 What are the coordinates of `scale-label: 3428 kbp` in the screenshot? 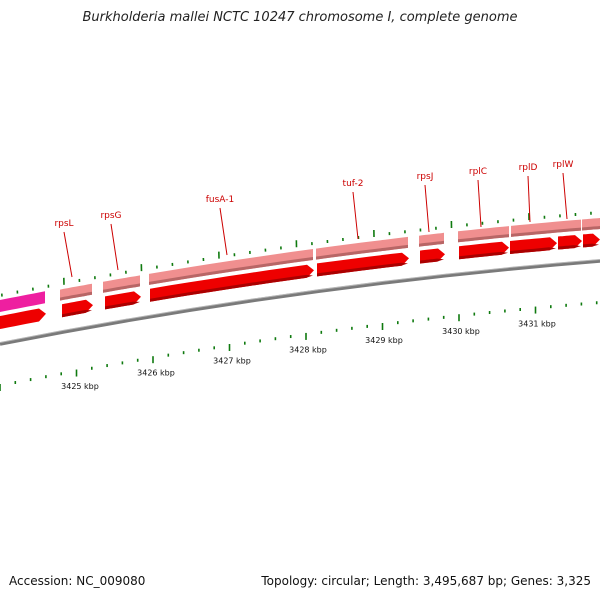 It's located at (308, 350).